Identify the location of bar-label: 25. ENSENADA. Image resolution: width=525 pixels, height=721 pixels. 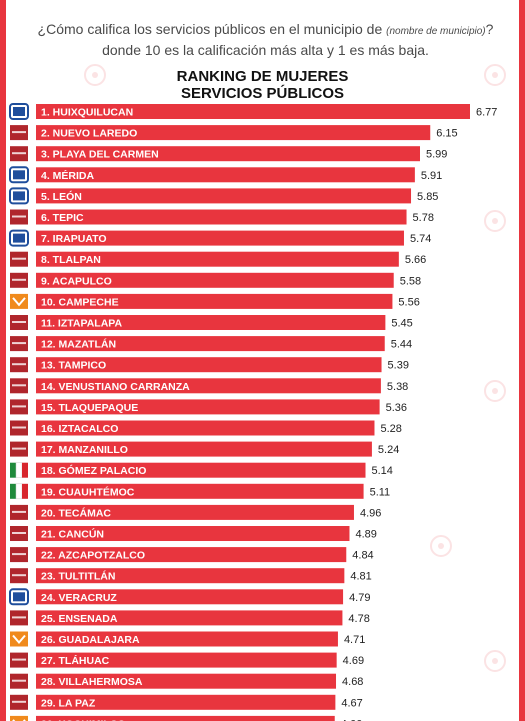
(79, 619).